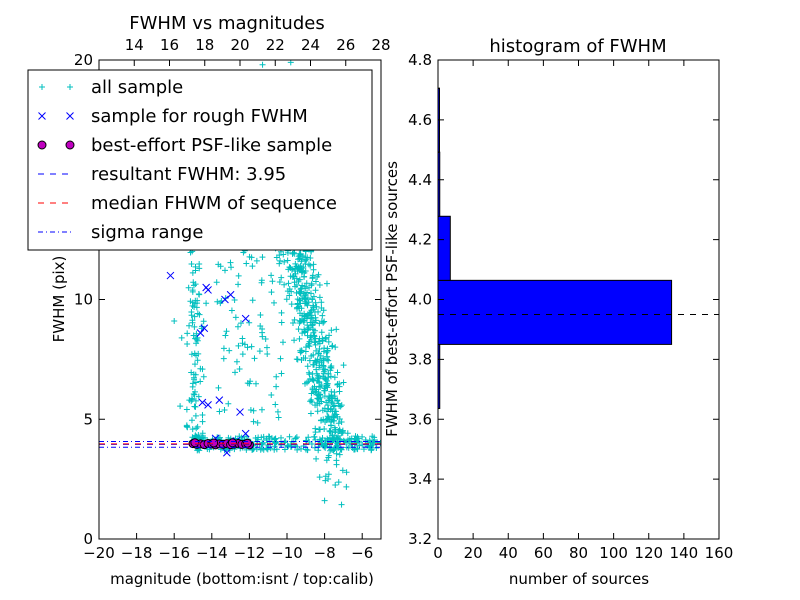 Image resolution: width=800 pixels, height=600 pixels. Describe the element at coordinates (444, 248) in the screenshot. I see `histogram-bar` at that location.